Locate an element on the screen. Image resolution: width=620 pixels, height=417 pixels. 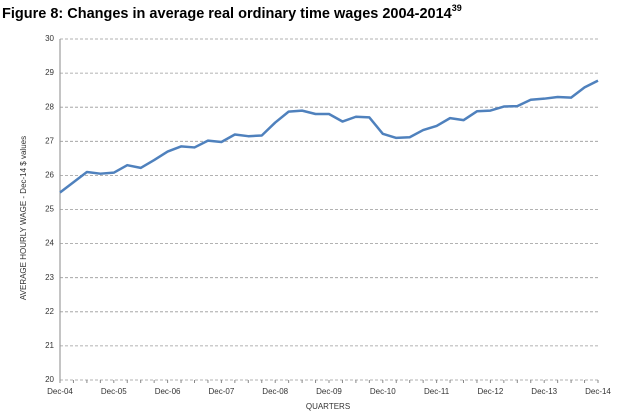
y-tick-label: 30 is located at coordinates (49, 38).